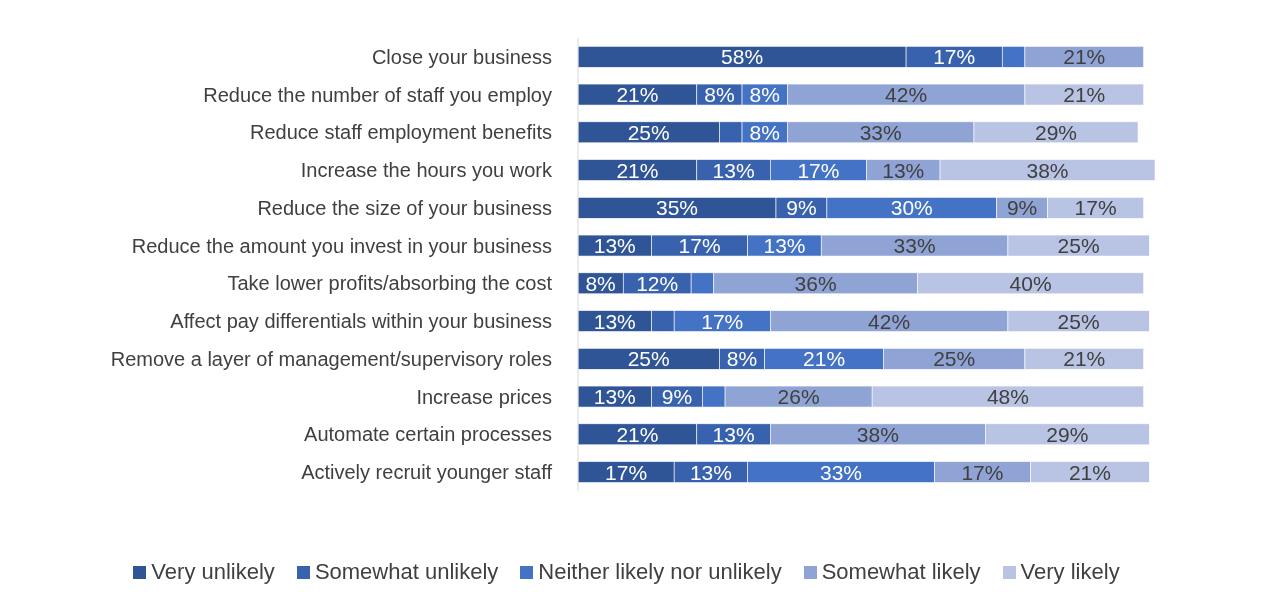 This screenshot has width=1288, height=597. Describe the element at coordinates (1030, 283) in the screenshot. I see `data-label: 40%` at that location.